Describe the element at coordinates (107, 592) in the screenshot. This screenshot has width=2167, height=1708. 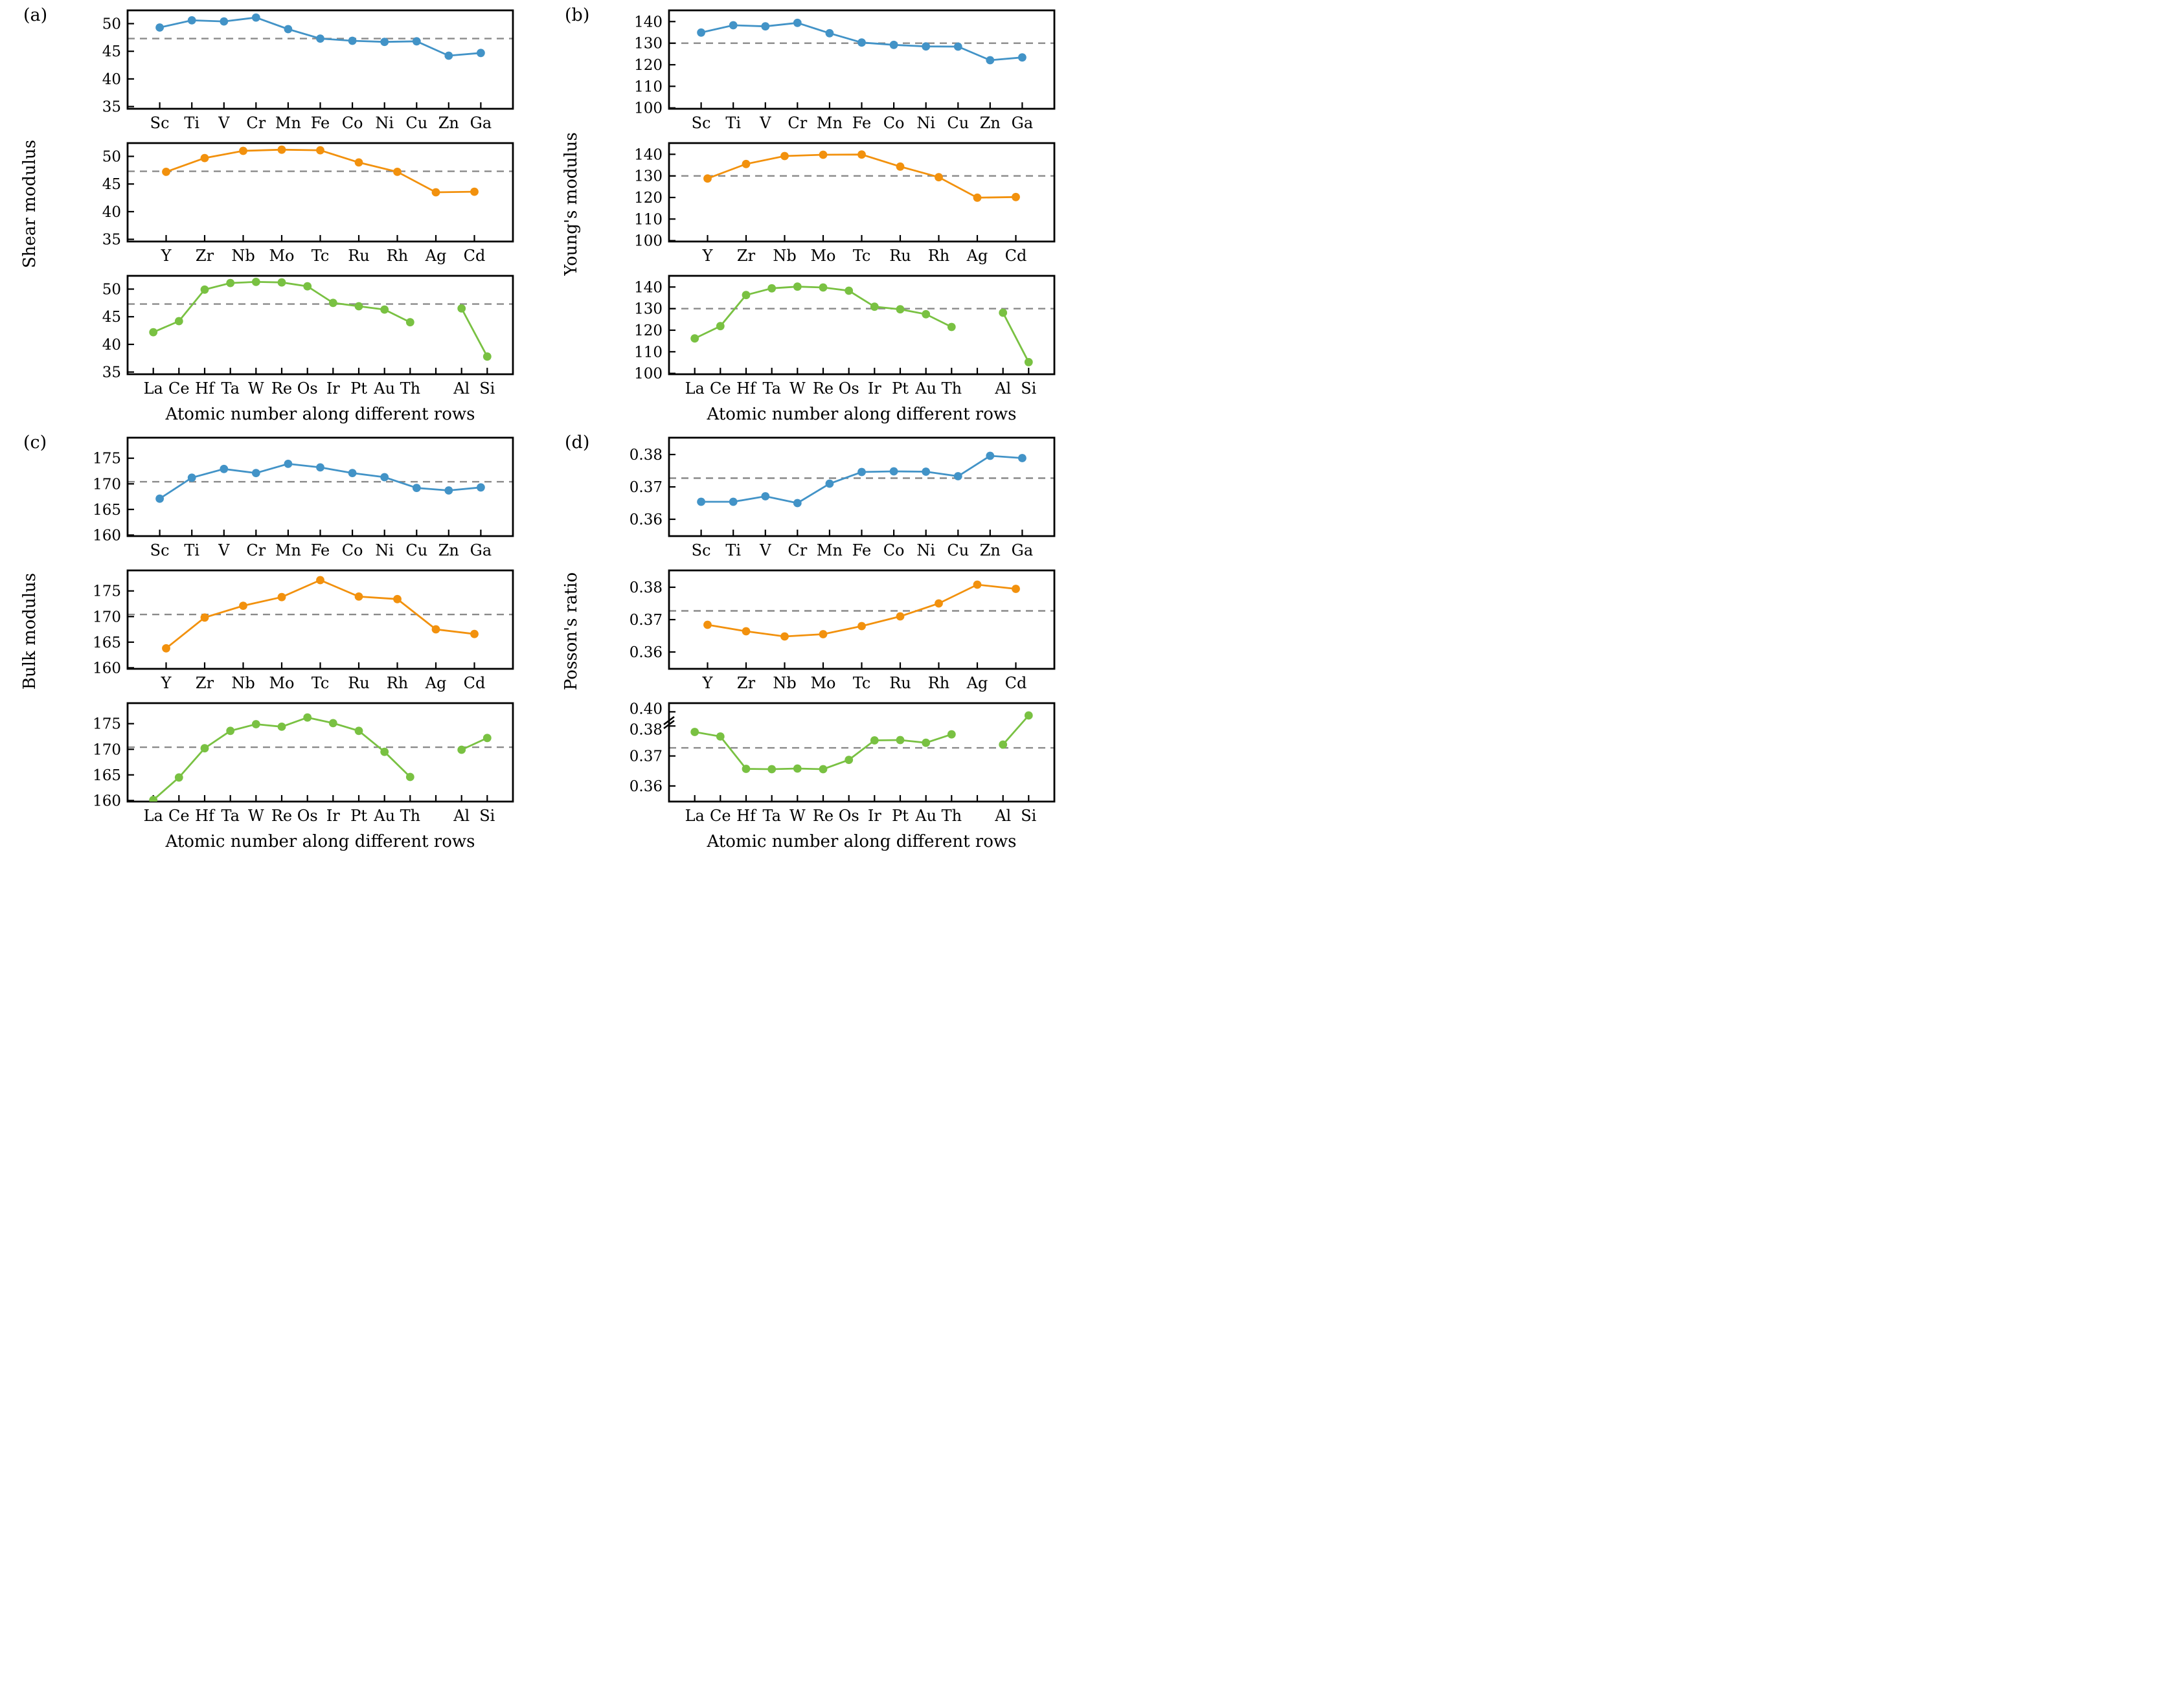
I see `svg-text: 175` at that location.